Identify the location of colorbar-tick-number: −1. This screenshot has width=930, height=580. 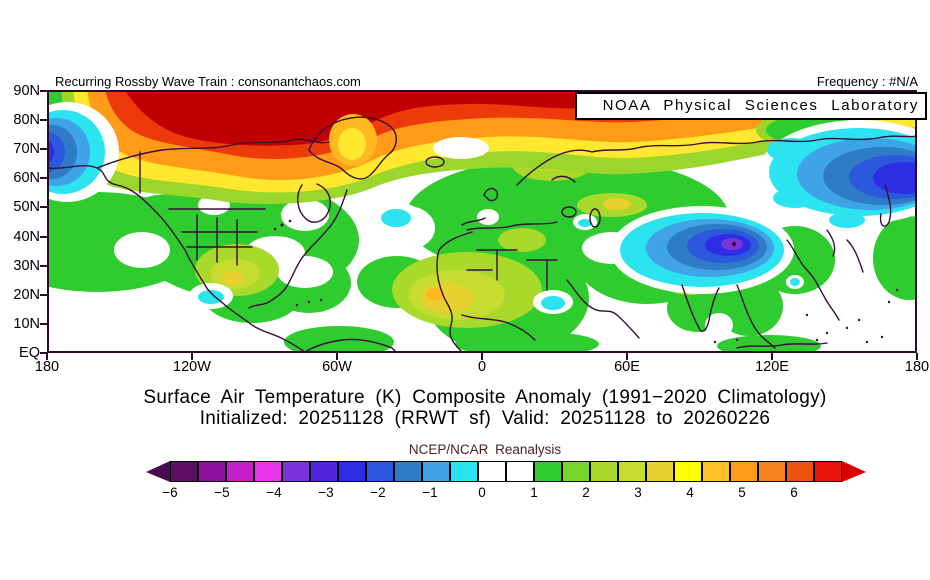
(430, 492).